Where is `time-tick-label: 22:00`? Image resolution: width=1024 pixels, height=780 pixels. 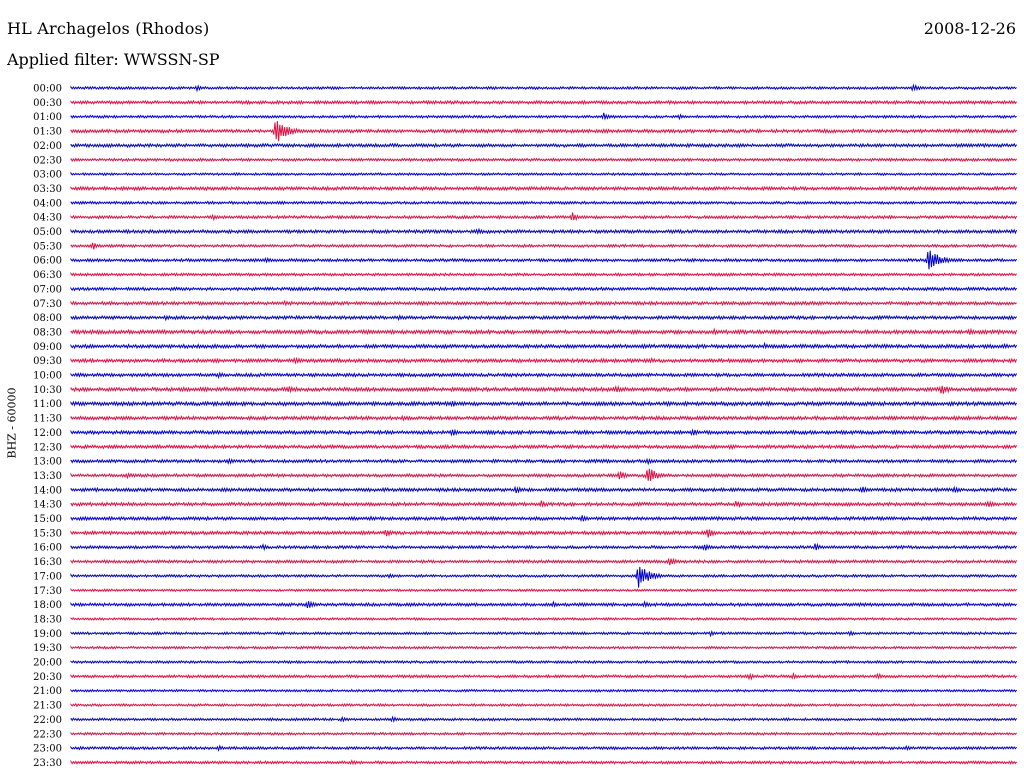
time-tick-label: 22:00 is located at coordinates (47, 720).